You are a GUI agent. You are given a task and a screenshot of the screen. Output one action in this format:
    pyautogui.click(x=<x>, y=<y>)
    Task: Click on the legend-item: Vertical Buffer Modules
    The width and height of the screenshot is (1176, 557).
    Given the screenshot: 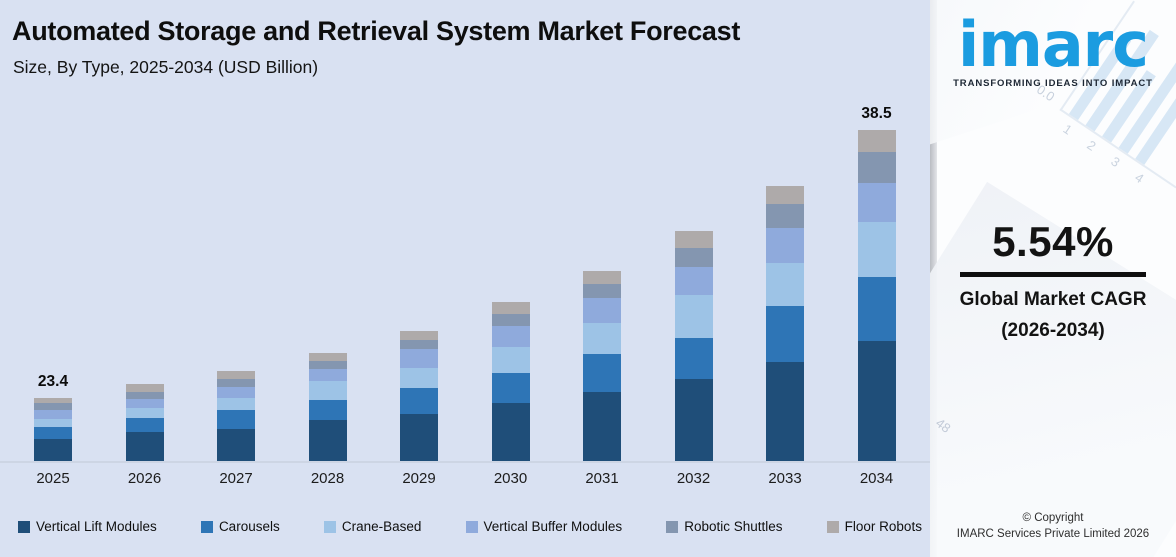 What is the action you would take?
    pyautogui.click(x=544, y=526)
    